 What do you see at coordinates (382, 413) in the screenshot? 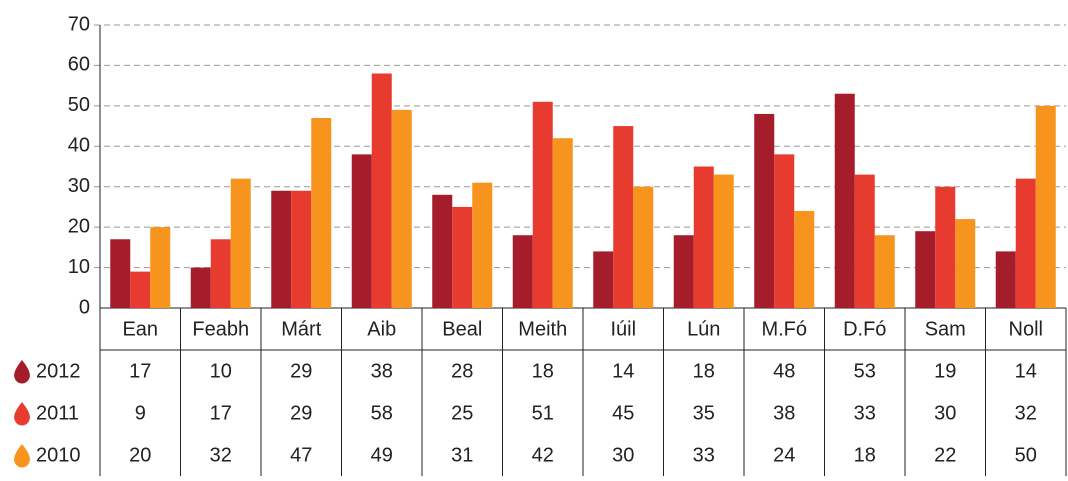
I see `table-value: 58` at bounding box center [382, 413].